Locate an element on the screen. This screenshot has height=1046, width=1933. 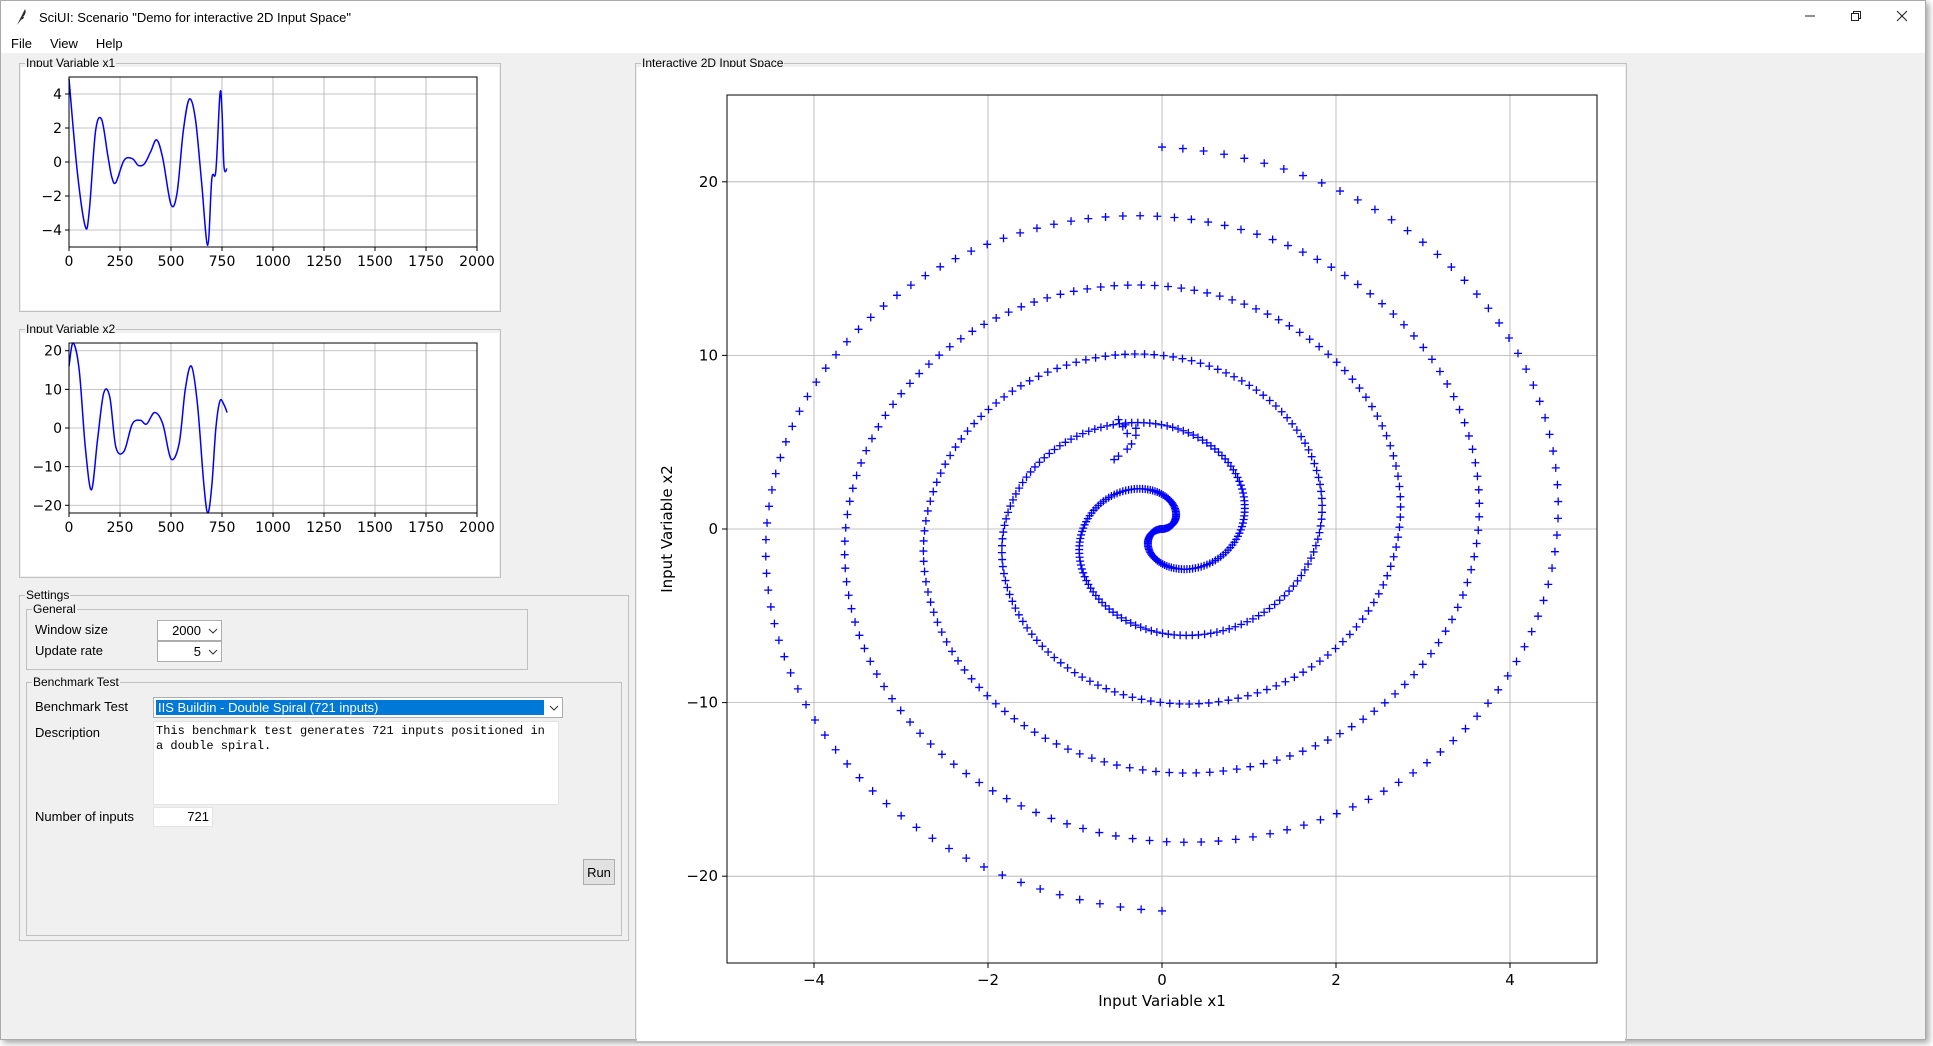
benchmark-test-select: IIS Buildin - Double Spiral (721 inputs) is located at coordinates (358, 707).